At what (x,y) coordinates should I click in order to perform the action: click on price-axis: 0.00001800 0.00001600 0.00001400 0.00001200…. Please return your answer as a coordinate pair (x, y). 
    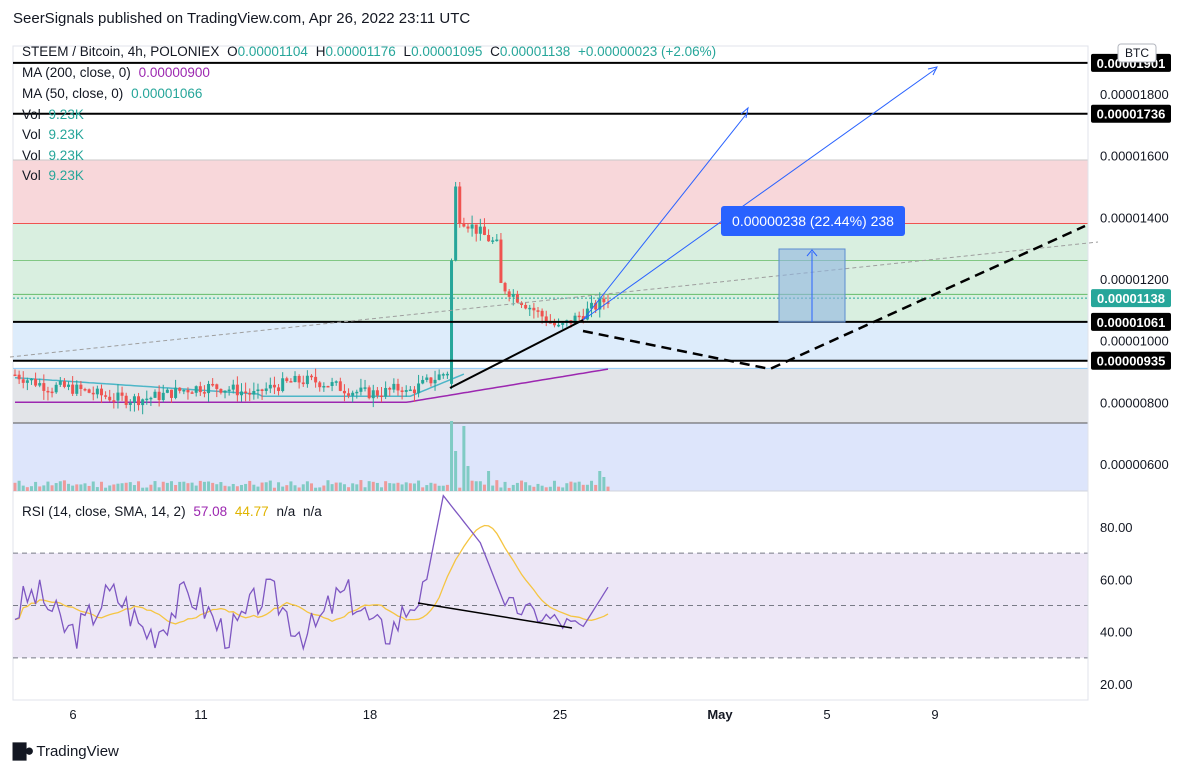
    Looking at the image, I should click on (1129, 371).